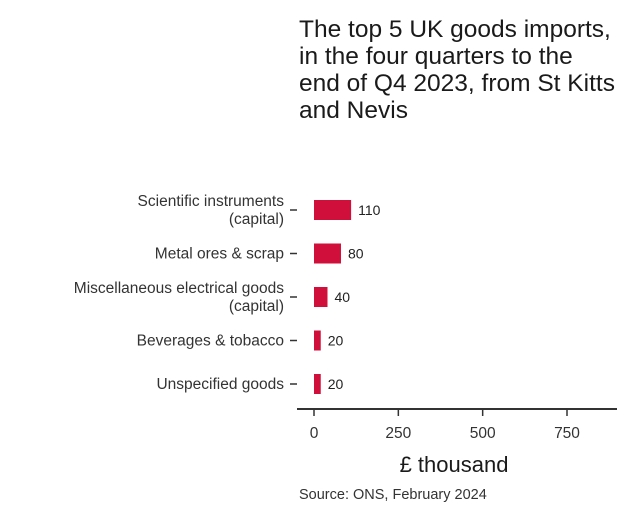 This screenshot has width=627, height=509. Describe the element at coordinates (210, 341) in the screenshot. I see `category-label: Beverages & tobacco` at that location.